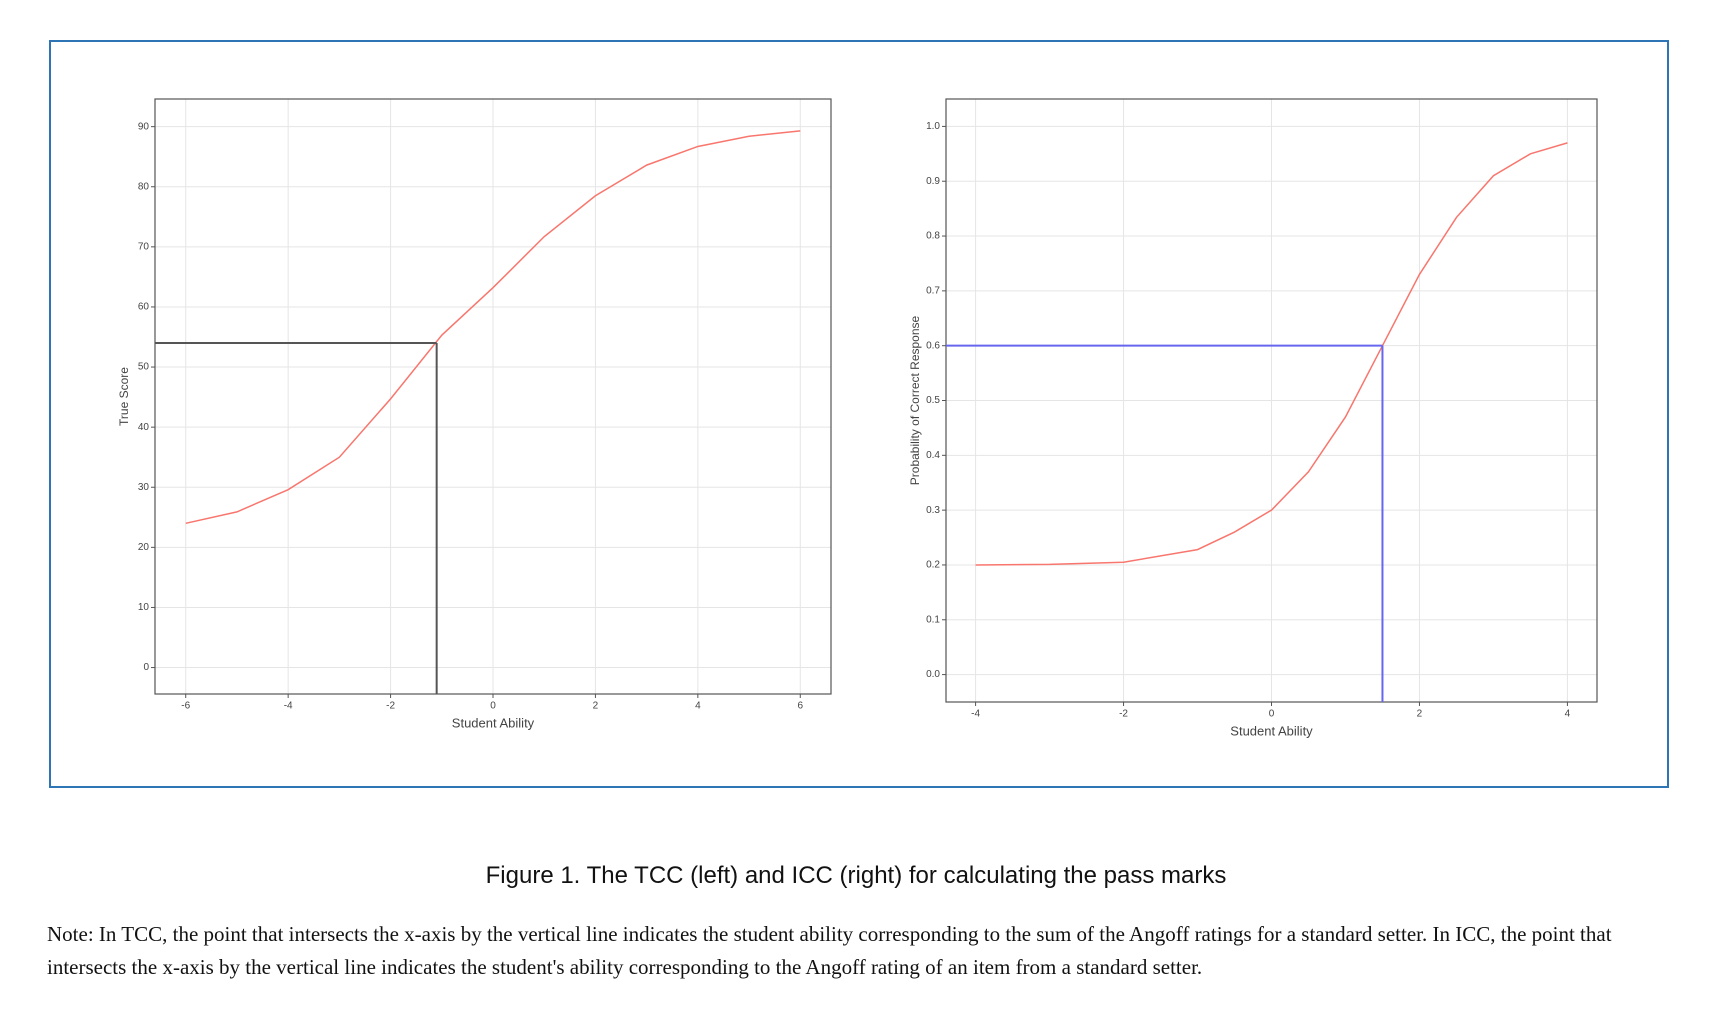  Describe the element at coordinates (933, 345) in the screenshot. I see `y-tick-label: 0.6` at that location.